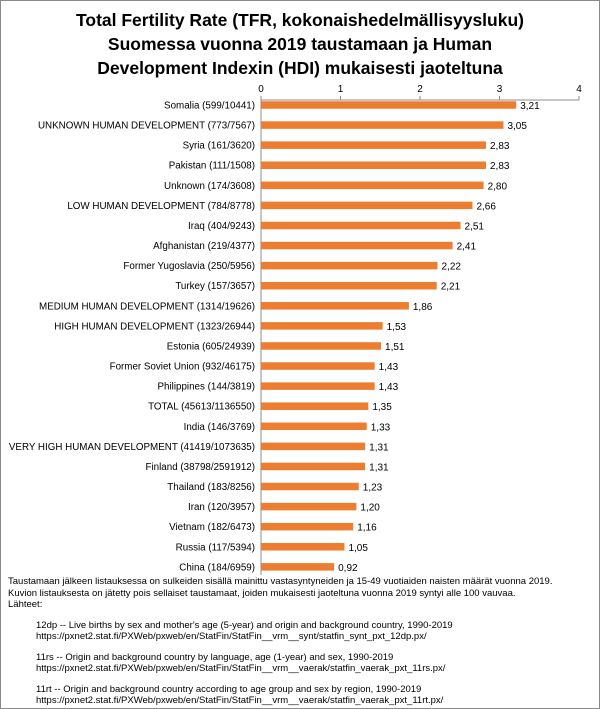  I want to click on category-label: Russia (117/5394), so click(215, 547).